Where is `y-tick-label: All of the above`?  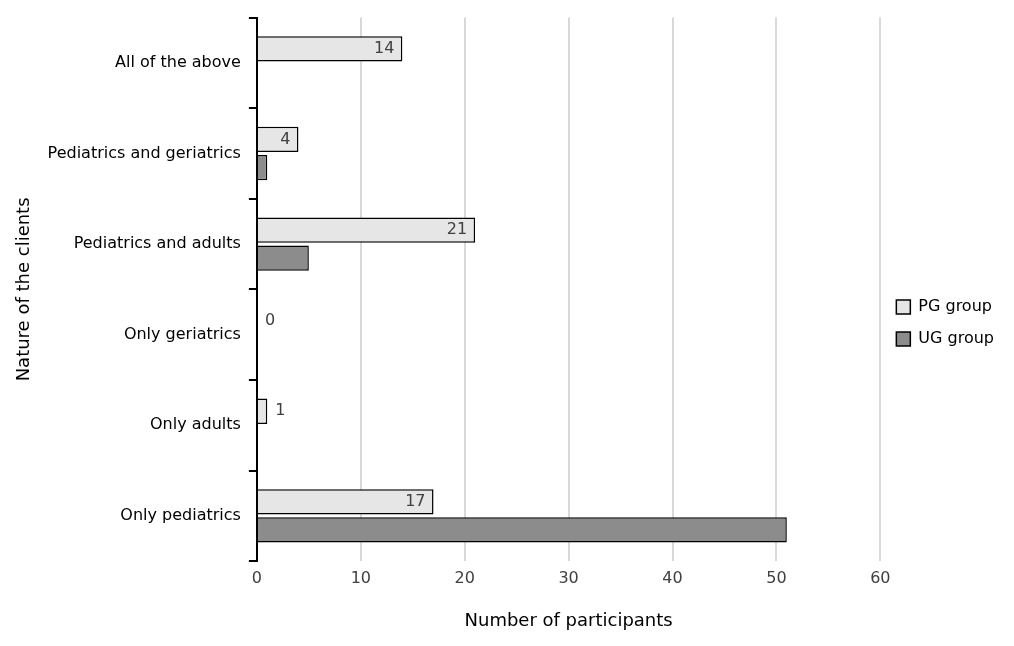
y-tick-label: All of the above is located at coordinates (178, 62).